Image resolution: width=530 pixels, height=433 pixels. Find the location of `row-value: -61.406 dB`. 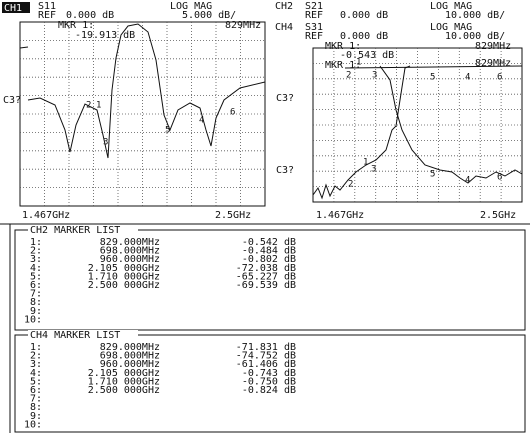

row-value: -61.406 dB is located at coordinates (266, 364).